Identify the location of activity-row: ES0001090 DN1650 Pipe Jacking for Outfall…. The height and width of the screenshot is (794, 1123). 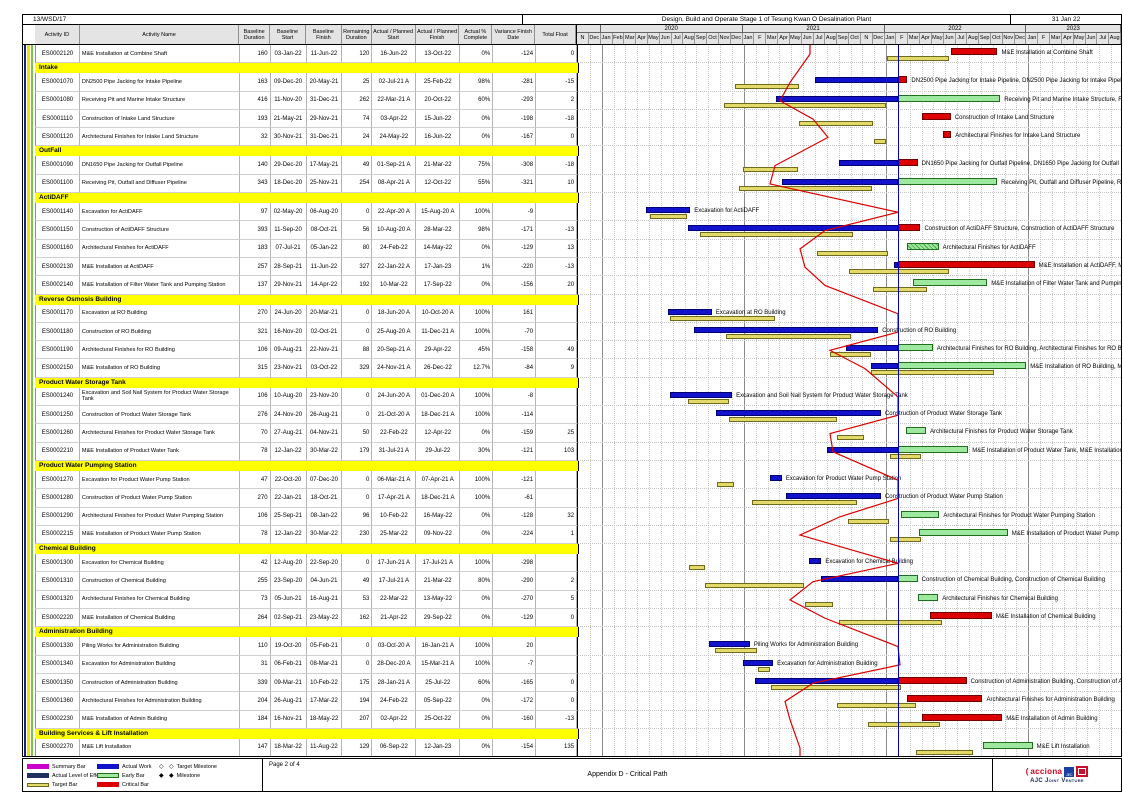
(572, 165).